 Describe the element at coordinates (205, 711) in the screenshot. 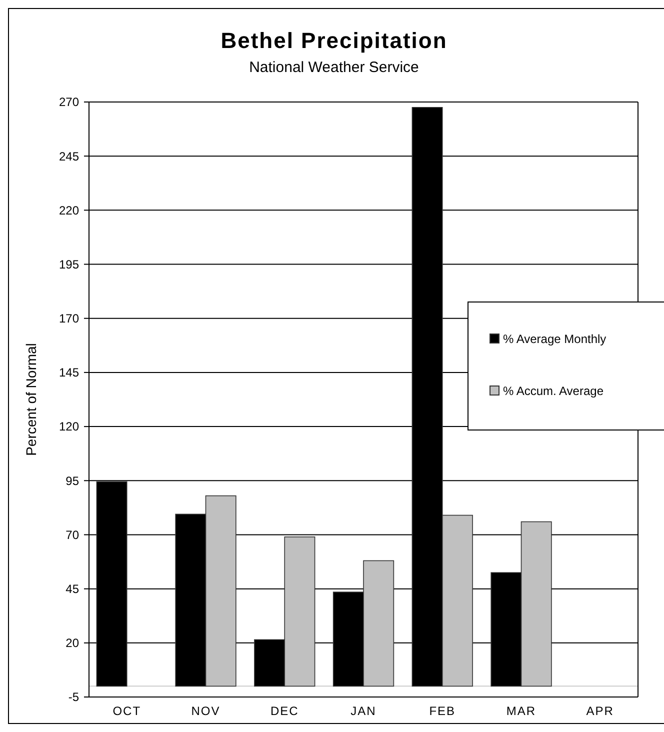

I see `x-tick-label: NOV` at that location.